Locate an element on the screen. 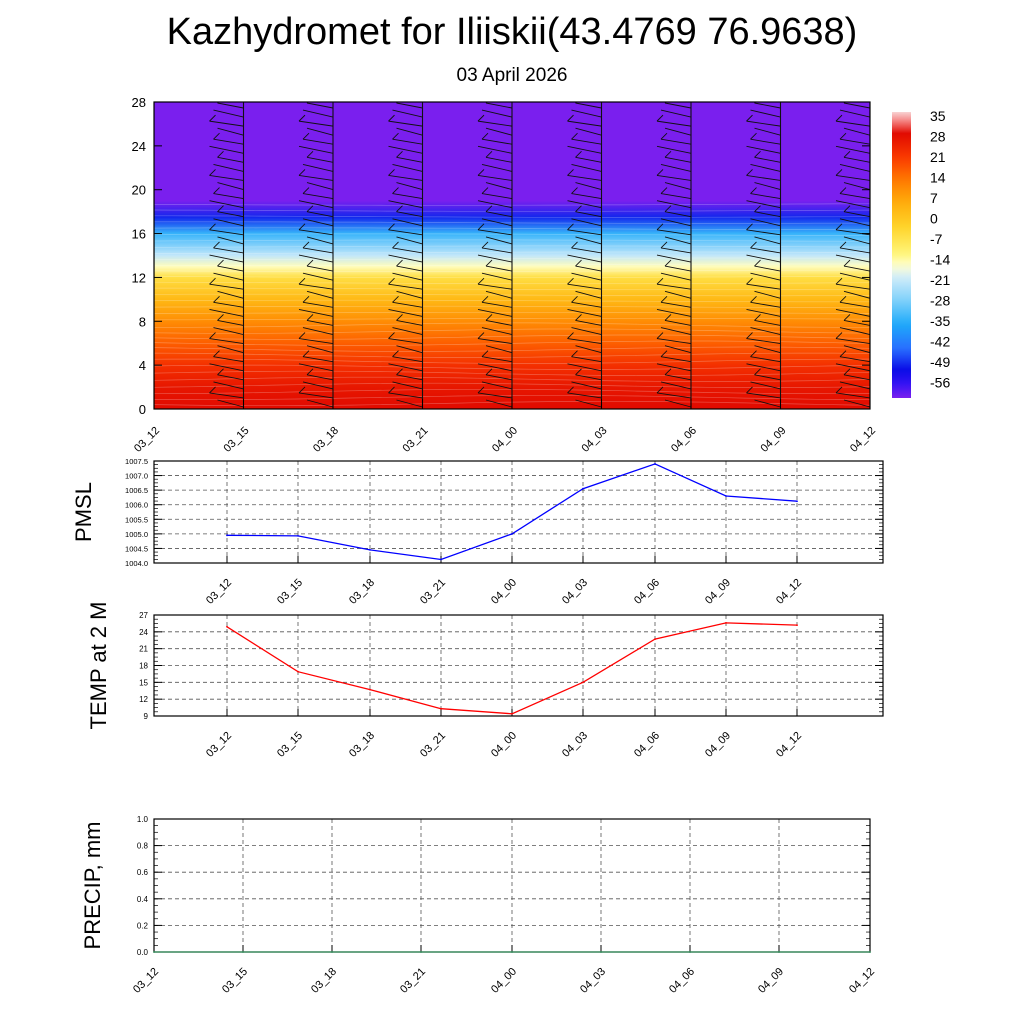 The width and height of the screenshot is (1024, 1024). y-tick-label: 1007.0 is located at coordinates (136, 476).